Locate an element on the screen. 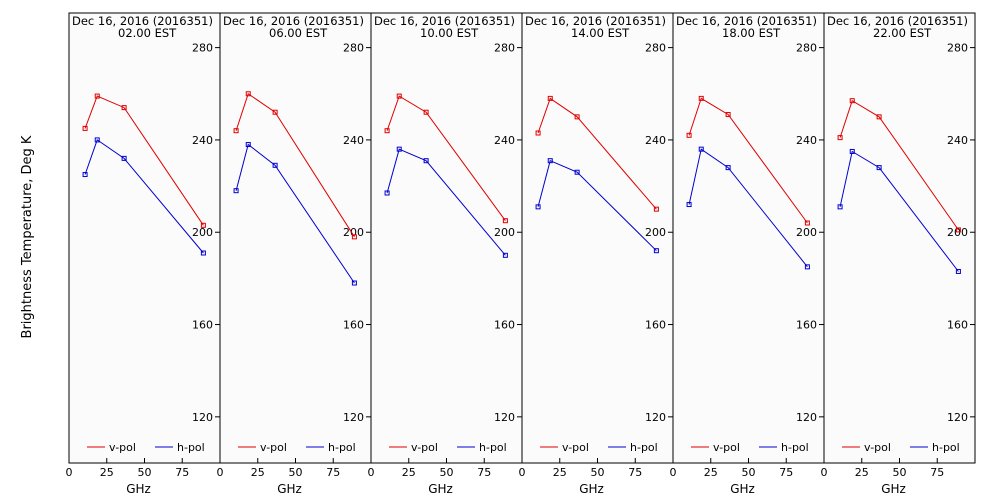 The height and width of the screenshot is (500, 1000). panel-subtitle: 22.00 EST is located at coordinates (902, 33).